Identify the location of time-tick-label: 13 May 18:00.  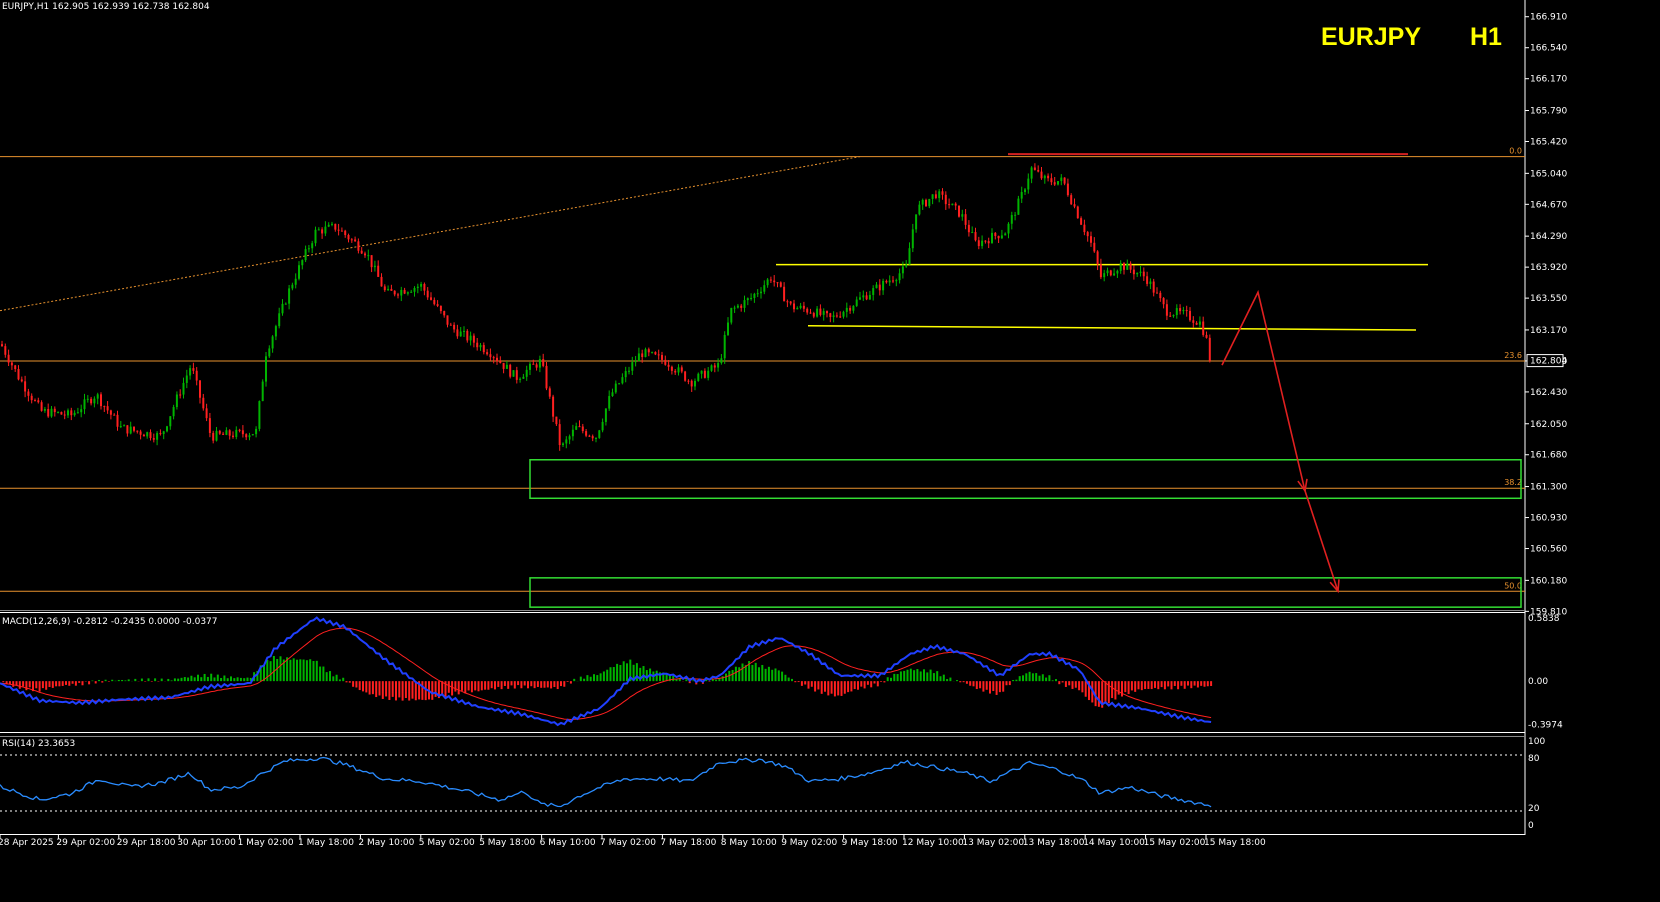
(1054, 843).